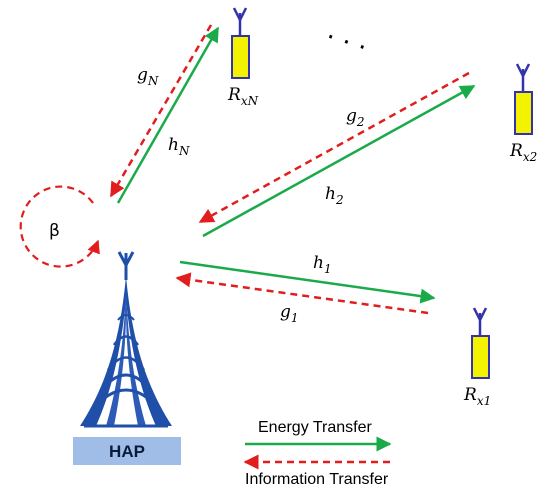 The image size is (539, 492). I want to click on g2-sub: 2, so click(360, 122).